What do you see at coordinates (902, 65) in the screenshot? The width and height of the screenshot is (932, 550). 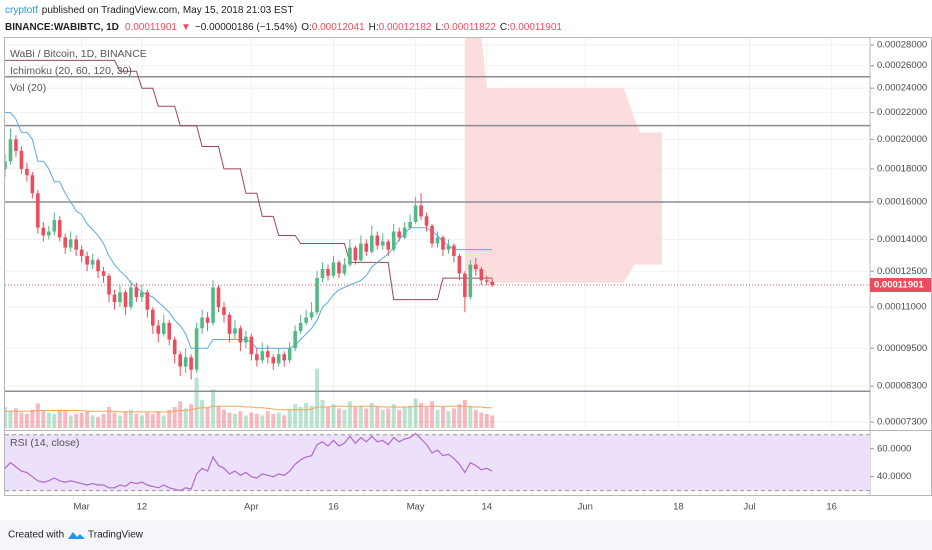 I see `y-tick-label: 0.00026000` at bounding box center [902, 65].